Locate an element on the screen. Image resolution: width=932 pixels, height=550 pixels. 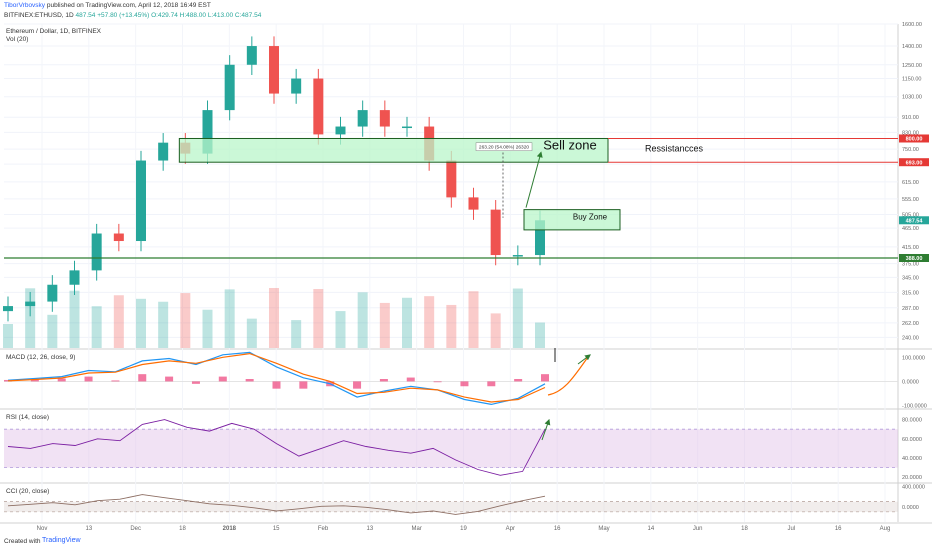
cci-title: CCI (20, close) is located at coordinates (27, 491).